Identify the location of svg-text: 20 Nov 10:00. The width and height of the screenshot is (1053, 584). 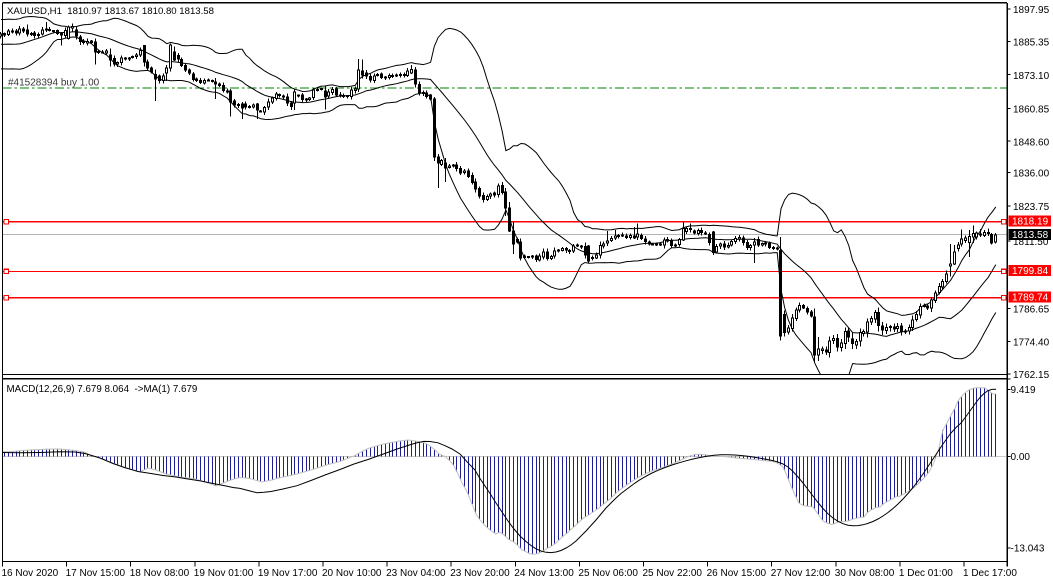
(352, 573).